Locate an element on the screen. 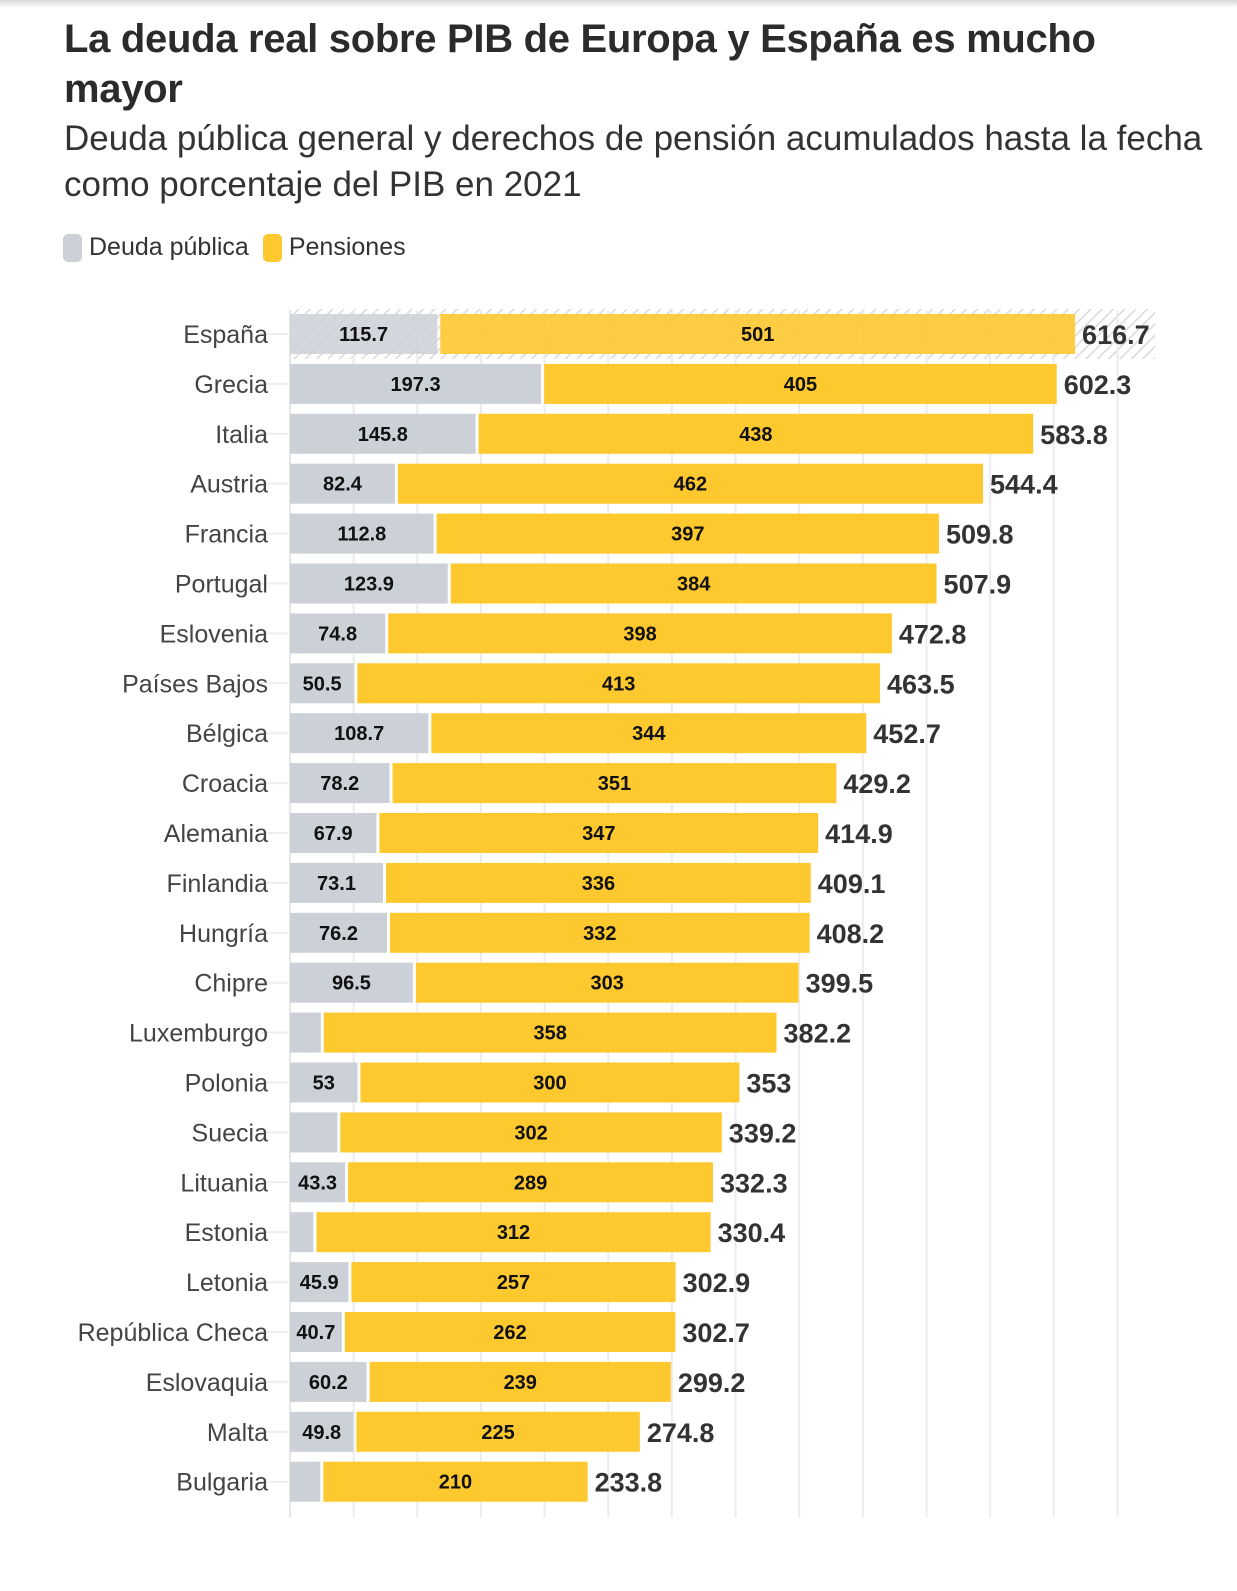 The height and width of the screenshot is (1591, 1237). value-label-pensiones: 332 is located at coordinates (599, 934).